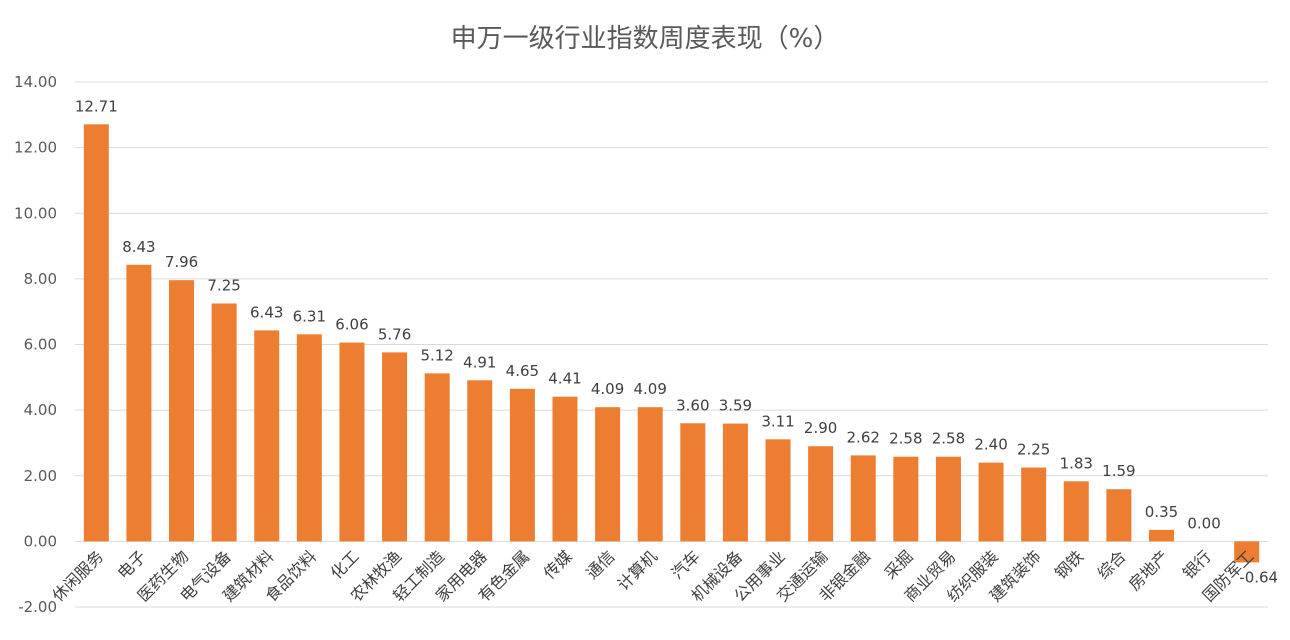 This screenshot has width=1290, height=640. What do you see at coordinates (35, 82) in the screenshot?
I see `y-tick-label: 14.00` at bounding box center [35, 82].